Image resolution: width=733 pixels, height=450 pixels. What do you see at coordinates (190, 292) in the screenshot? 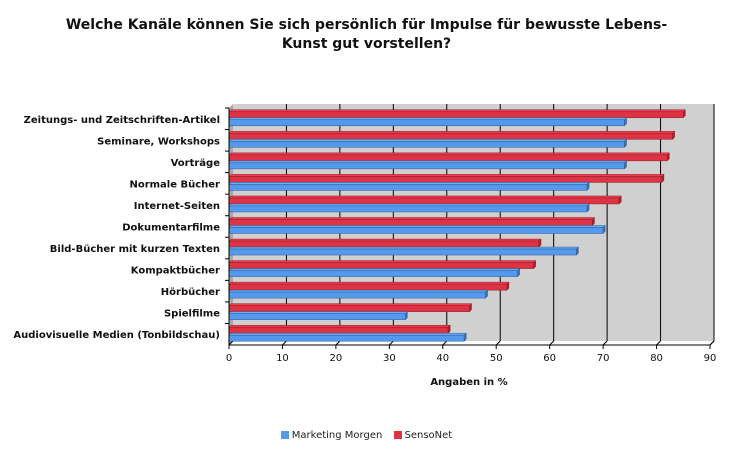
I see `category-label: Hörbücher` at bounding box center [190, 292].